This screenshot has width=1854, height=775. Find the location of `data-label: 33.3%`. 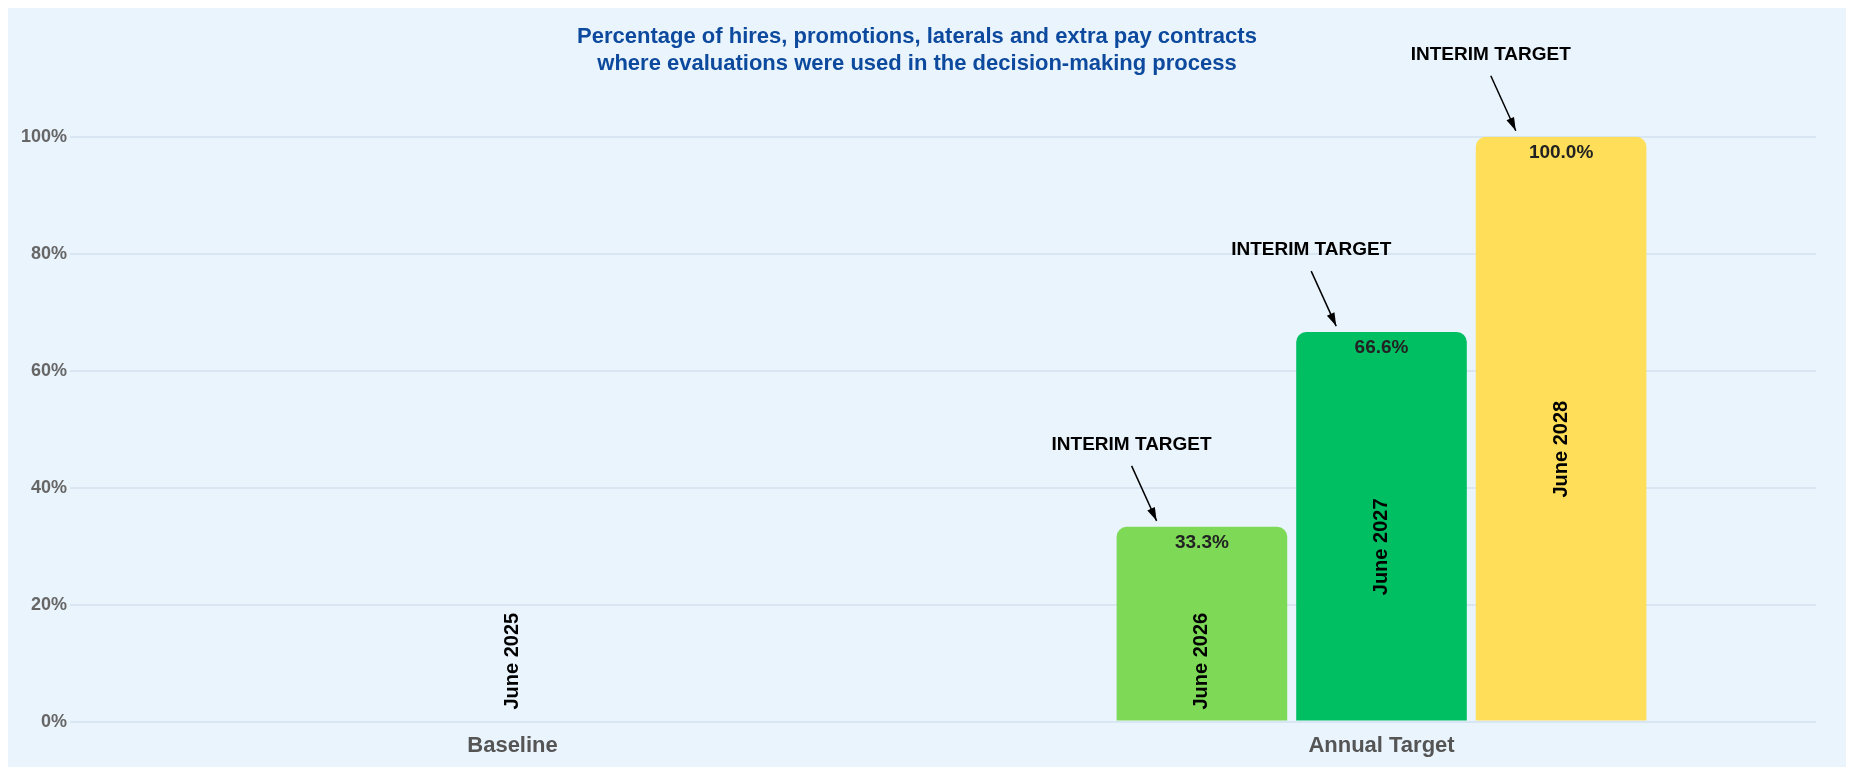

data-label: 33.3% is located at coordinates (1201, 541).